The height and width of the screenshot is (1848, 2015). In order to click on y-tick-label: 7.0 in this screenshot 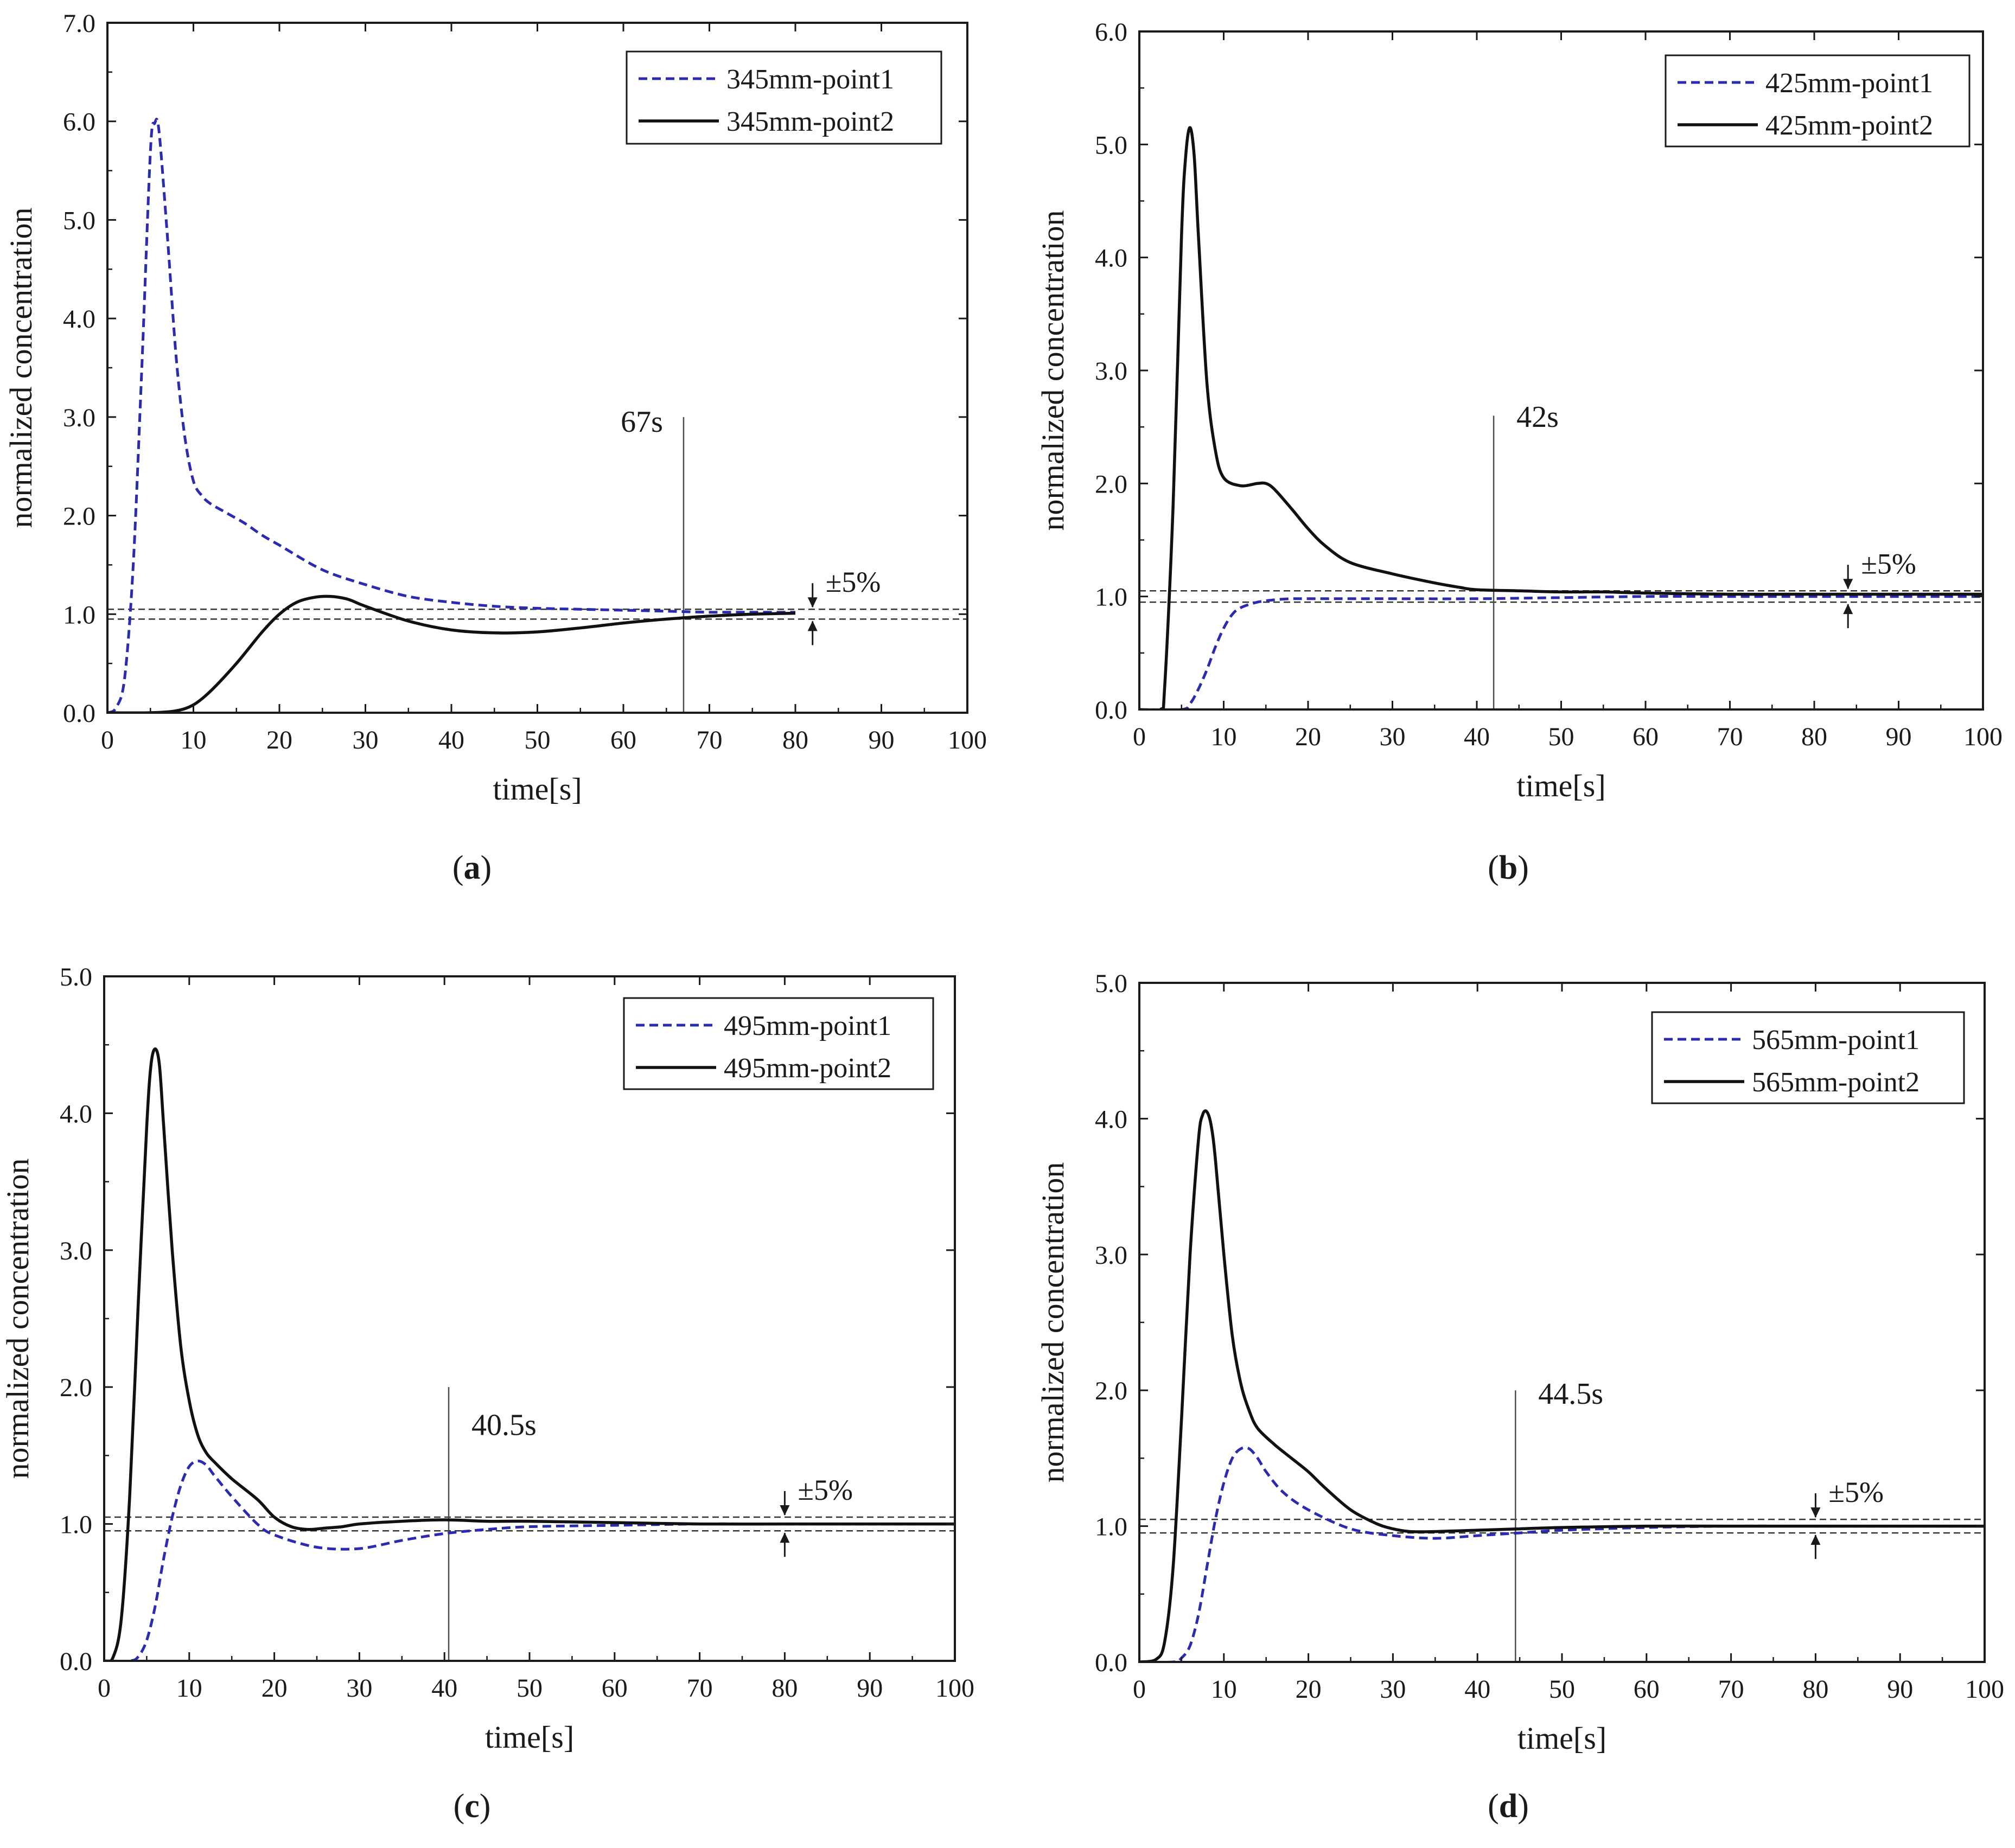, I will do `click(79, 24)`.